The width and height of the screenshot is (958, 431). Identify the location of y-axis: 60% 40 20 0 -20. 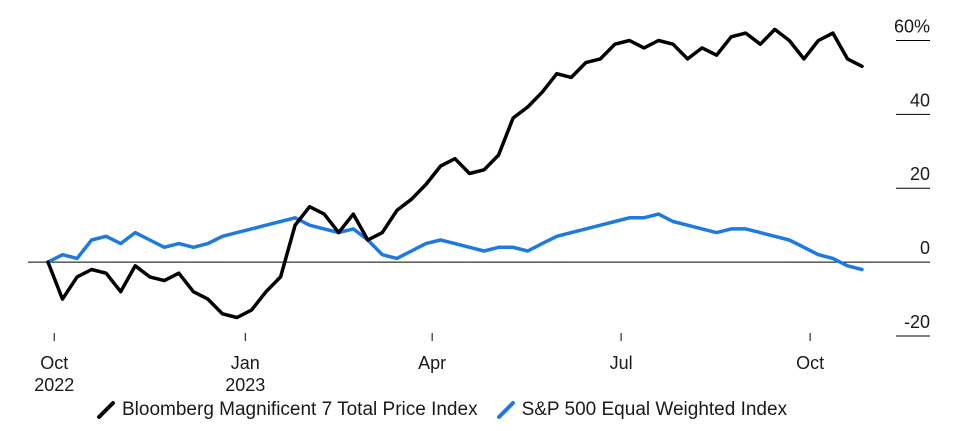
(912, 176).